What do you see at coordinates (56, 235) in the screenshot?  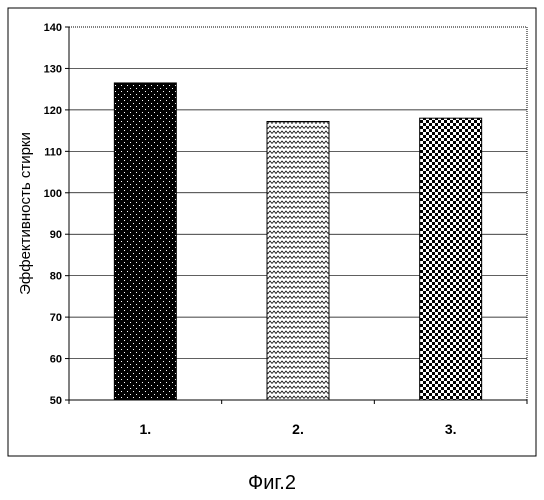 I see `y-tick-label: 90` at bounding box center [56, 235].